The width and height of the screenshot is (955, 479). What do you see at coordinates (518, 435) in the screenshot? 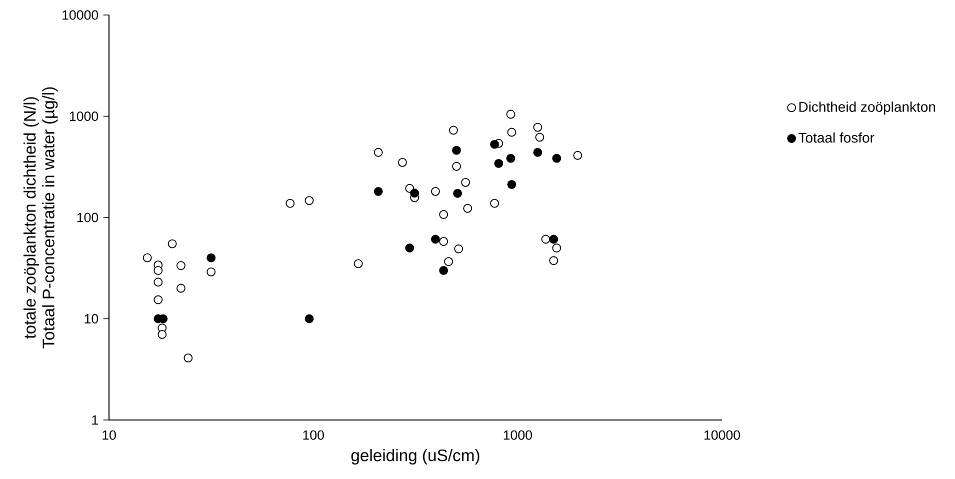
I see `x-tick-label: 1000` at bounding box center [518, 435].